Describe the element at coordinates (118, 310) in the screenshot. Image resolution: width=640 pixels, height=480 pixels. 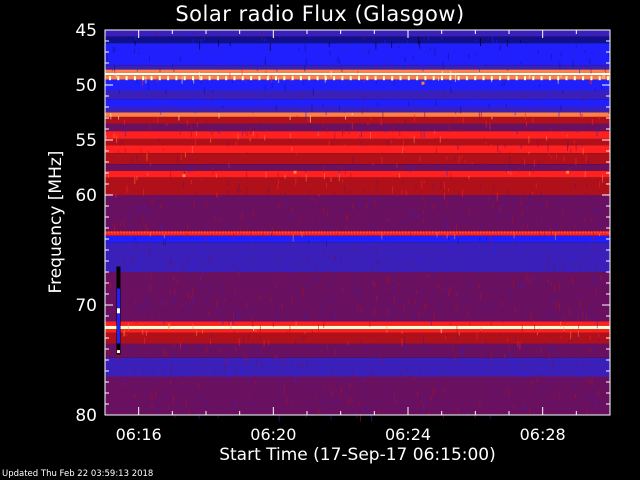
I see `vertical-burst` at that location.